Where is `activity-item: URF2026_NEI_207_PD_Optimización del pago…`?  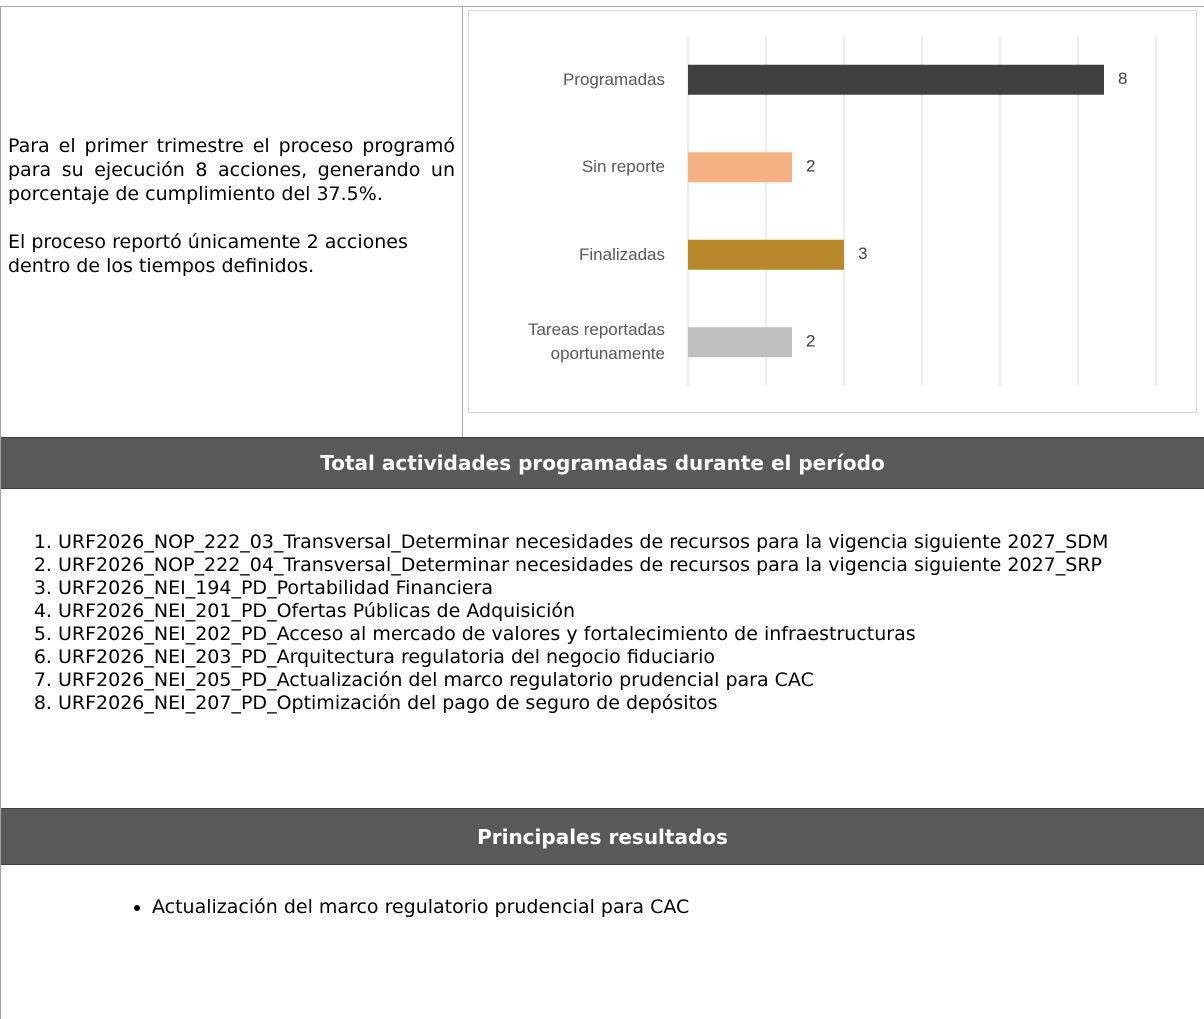 activity-item: URF2026_NEI_207_PD_Optimización del pago… is located at coordinates (603, 703).